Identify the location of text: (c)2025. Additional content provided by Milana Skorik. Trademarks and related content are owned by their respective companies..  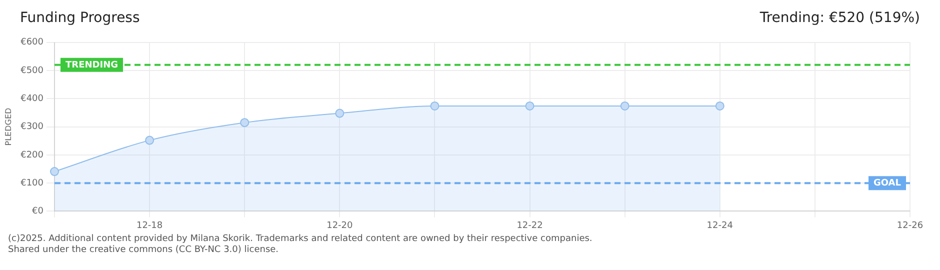
(301, 239).